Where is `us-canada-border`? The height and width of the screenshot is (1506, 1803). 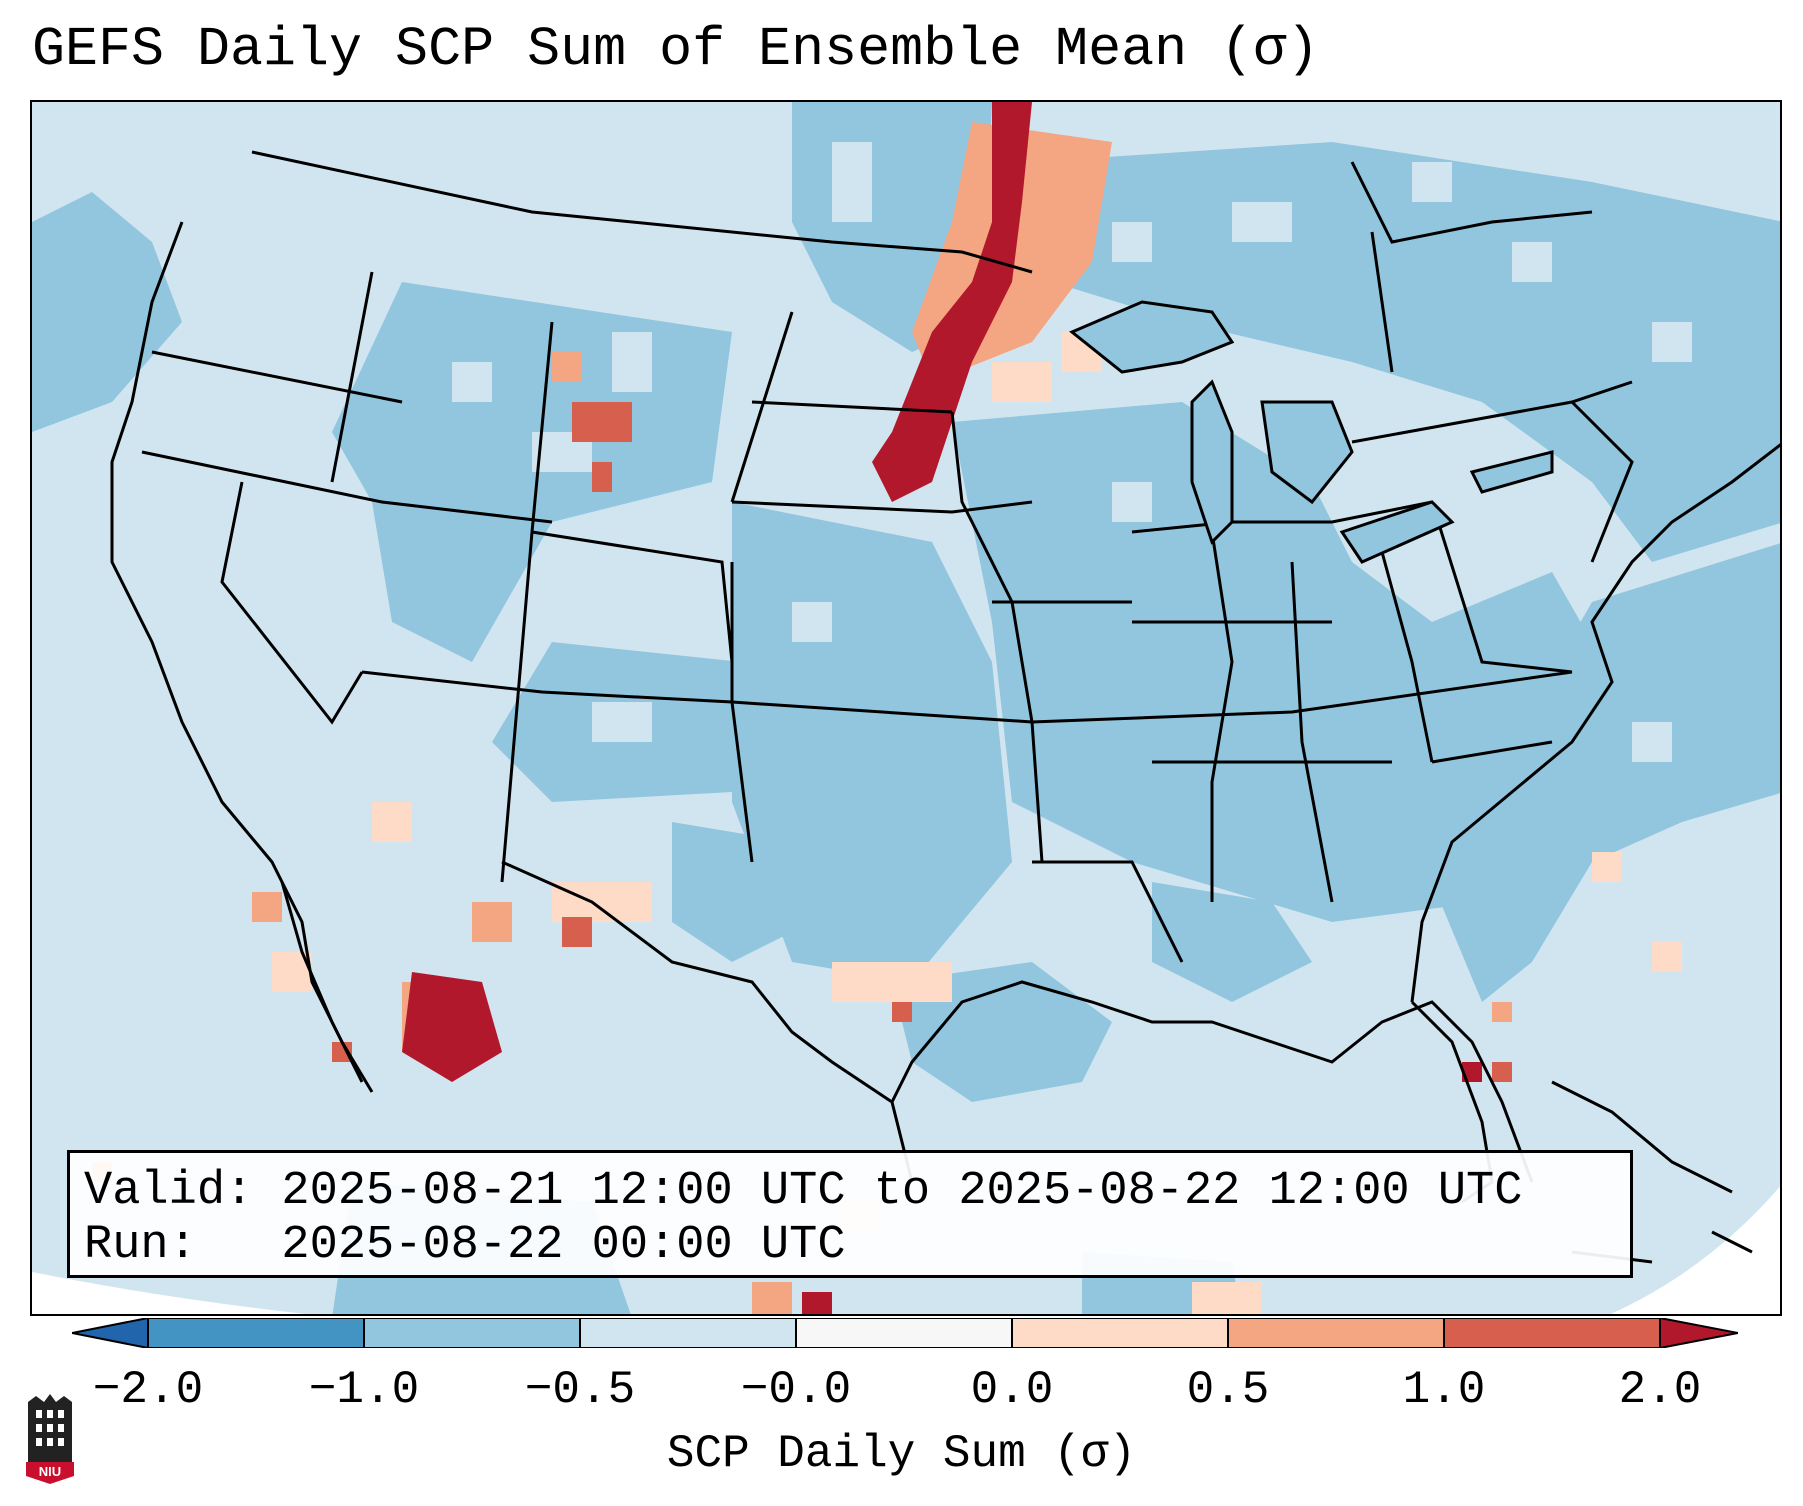
us-canada-border is located at coordinates (642, 212).